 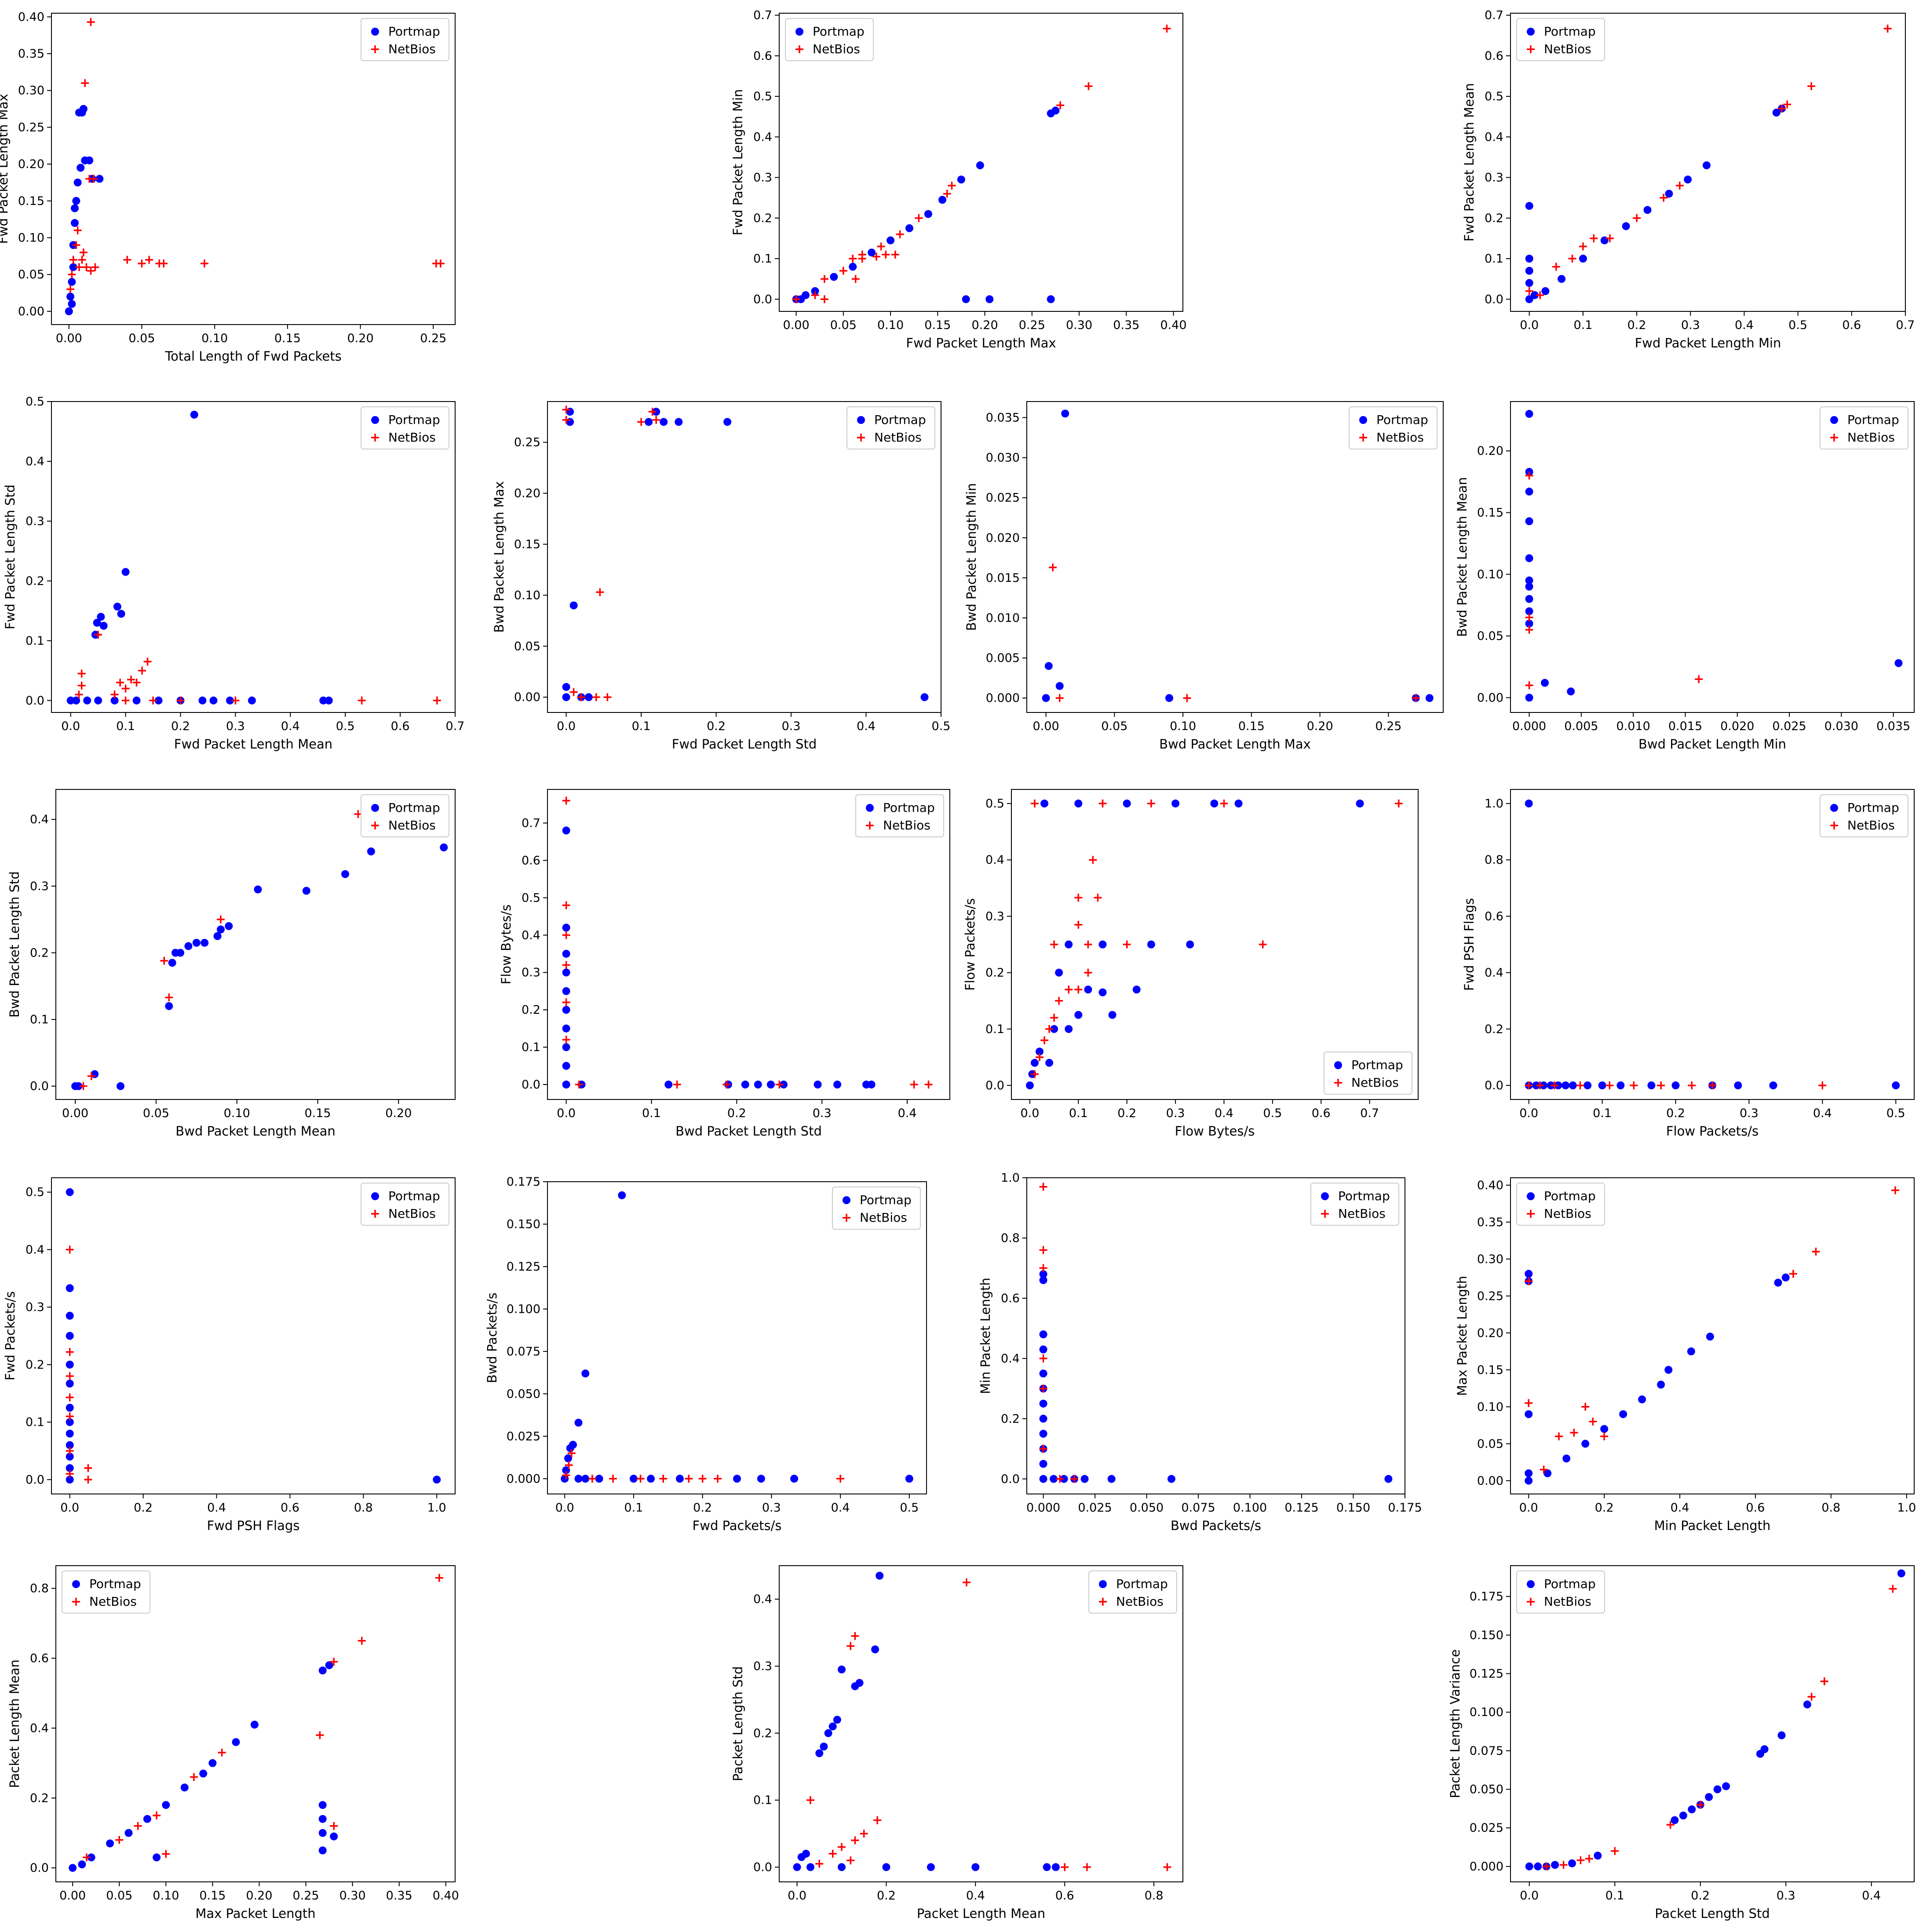 I want to click on y-axis-label: Min Packet Length, so click(x=986, y=1336).